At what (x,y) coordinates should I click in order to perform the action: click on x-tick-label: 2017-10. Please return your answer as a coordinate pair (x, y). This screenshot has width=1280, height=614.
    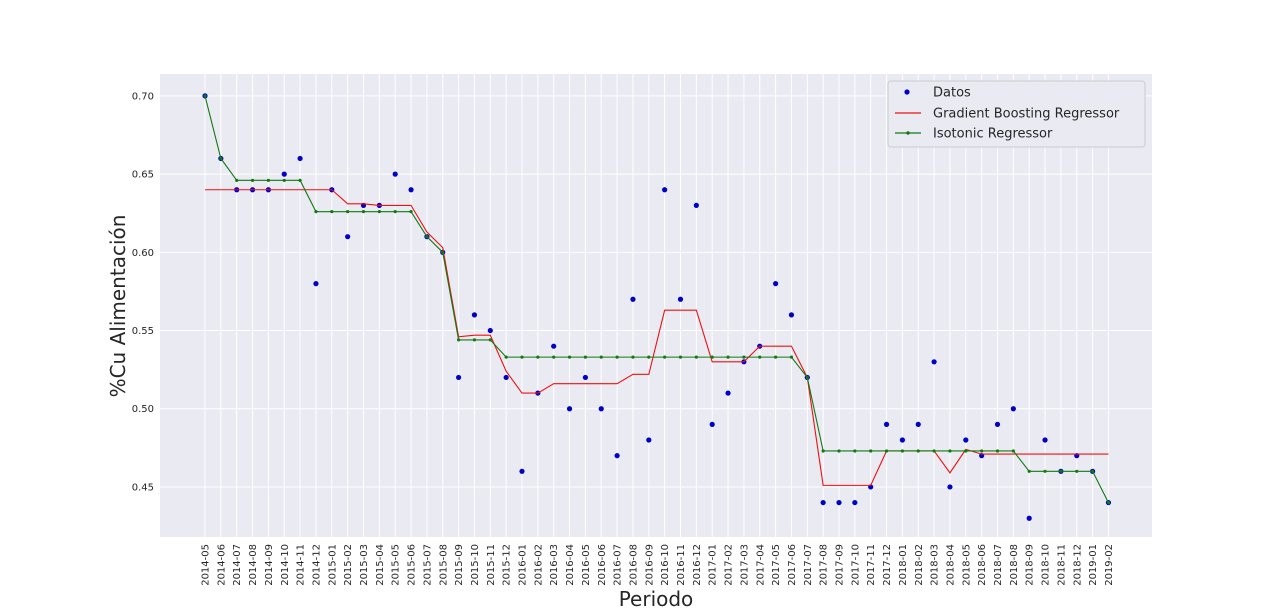
    Looking at the image, I should click on (855, 565).